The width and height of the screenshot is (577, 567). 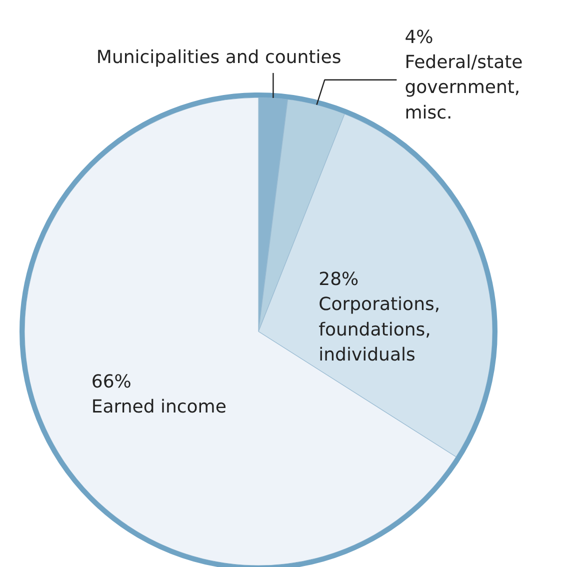 What do you see at coordinates (338, 279) in the screenshot?
I see `data-label: 28%` at bounding box center [338, 279].